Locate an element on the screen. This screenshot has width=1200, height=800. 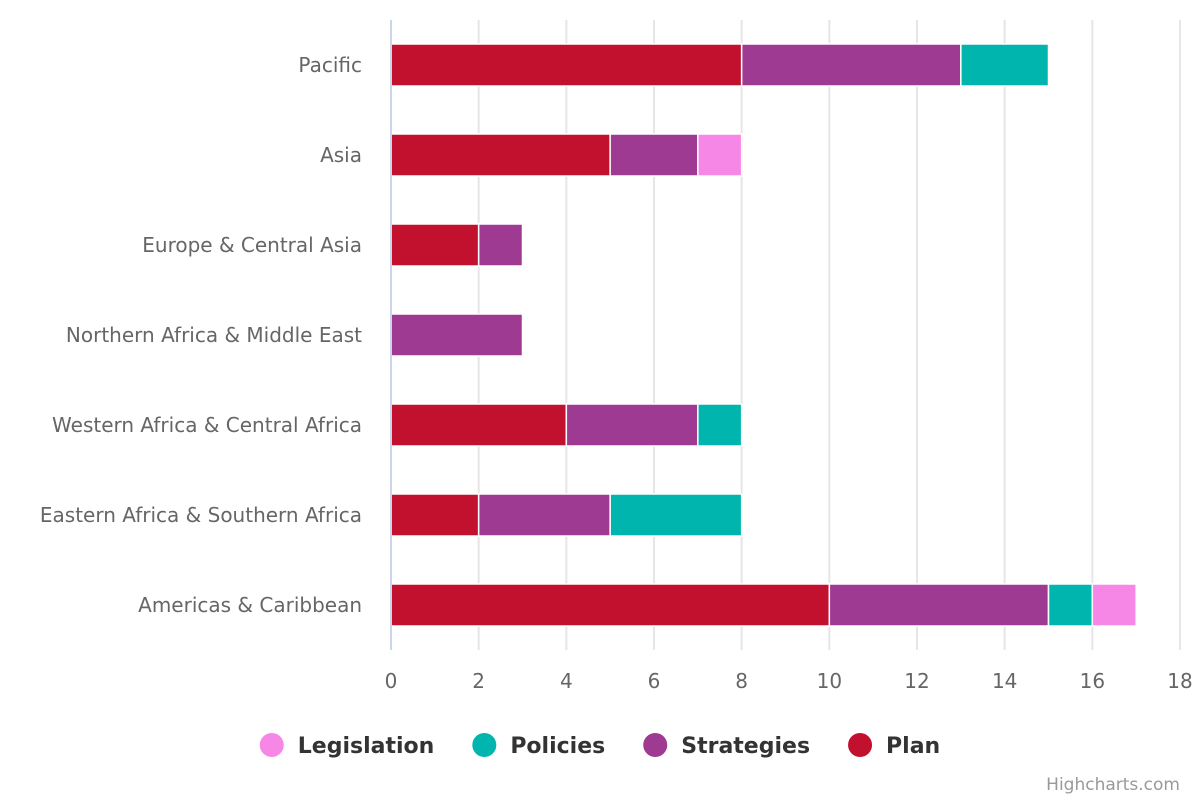
x-tick-label-16: 16 is located at coordinates (1092, 681).